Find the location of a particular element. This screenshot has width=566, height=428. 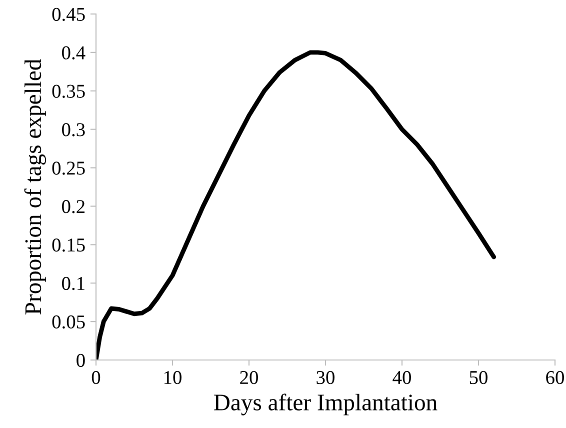

x-tick-label: 20 is located at coordinates (249, 377).